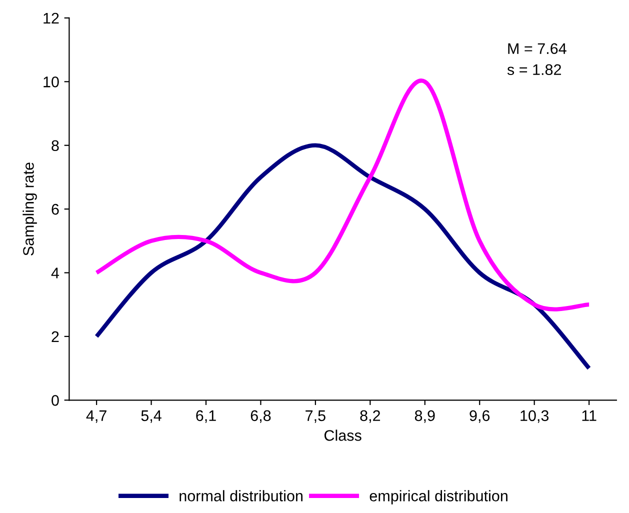 This screenshot has width=629, height=513. Describe the element at coordinates (29, 209) in the screenshot. I see `y-axis-title: Sampling rate` at that location.